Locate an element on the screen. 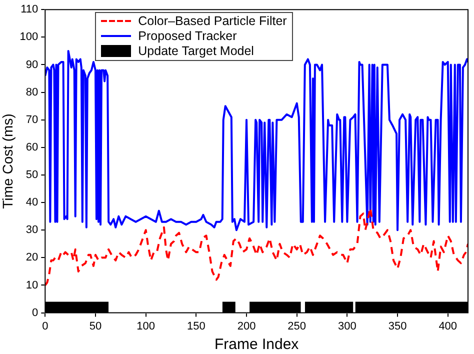 This screenshot has height=354, width=474. y-tick-label: 10 is located at coordinates (32, 285).